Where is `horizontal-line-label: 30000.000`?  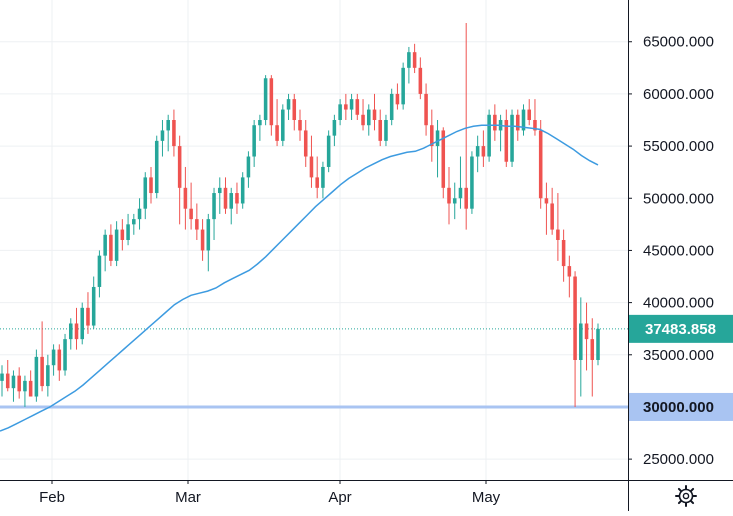 horizontal-line-label: 30000.000 is located at coordinates (678, 407).